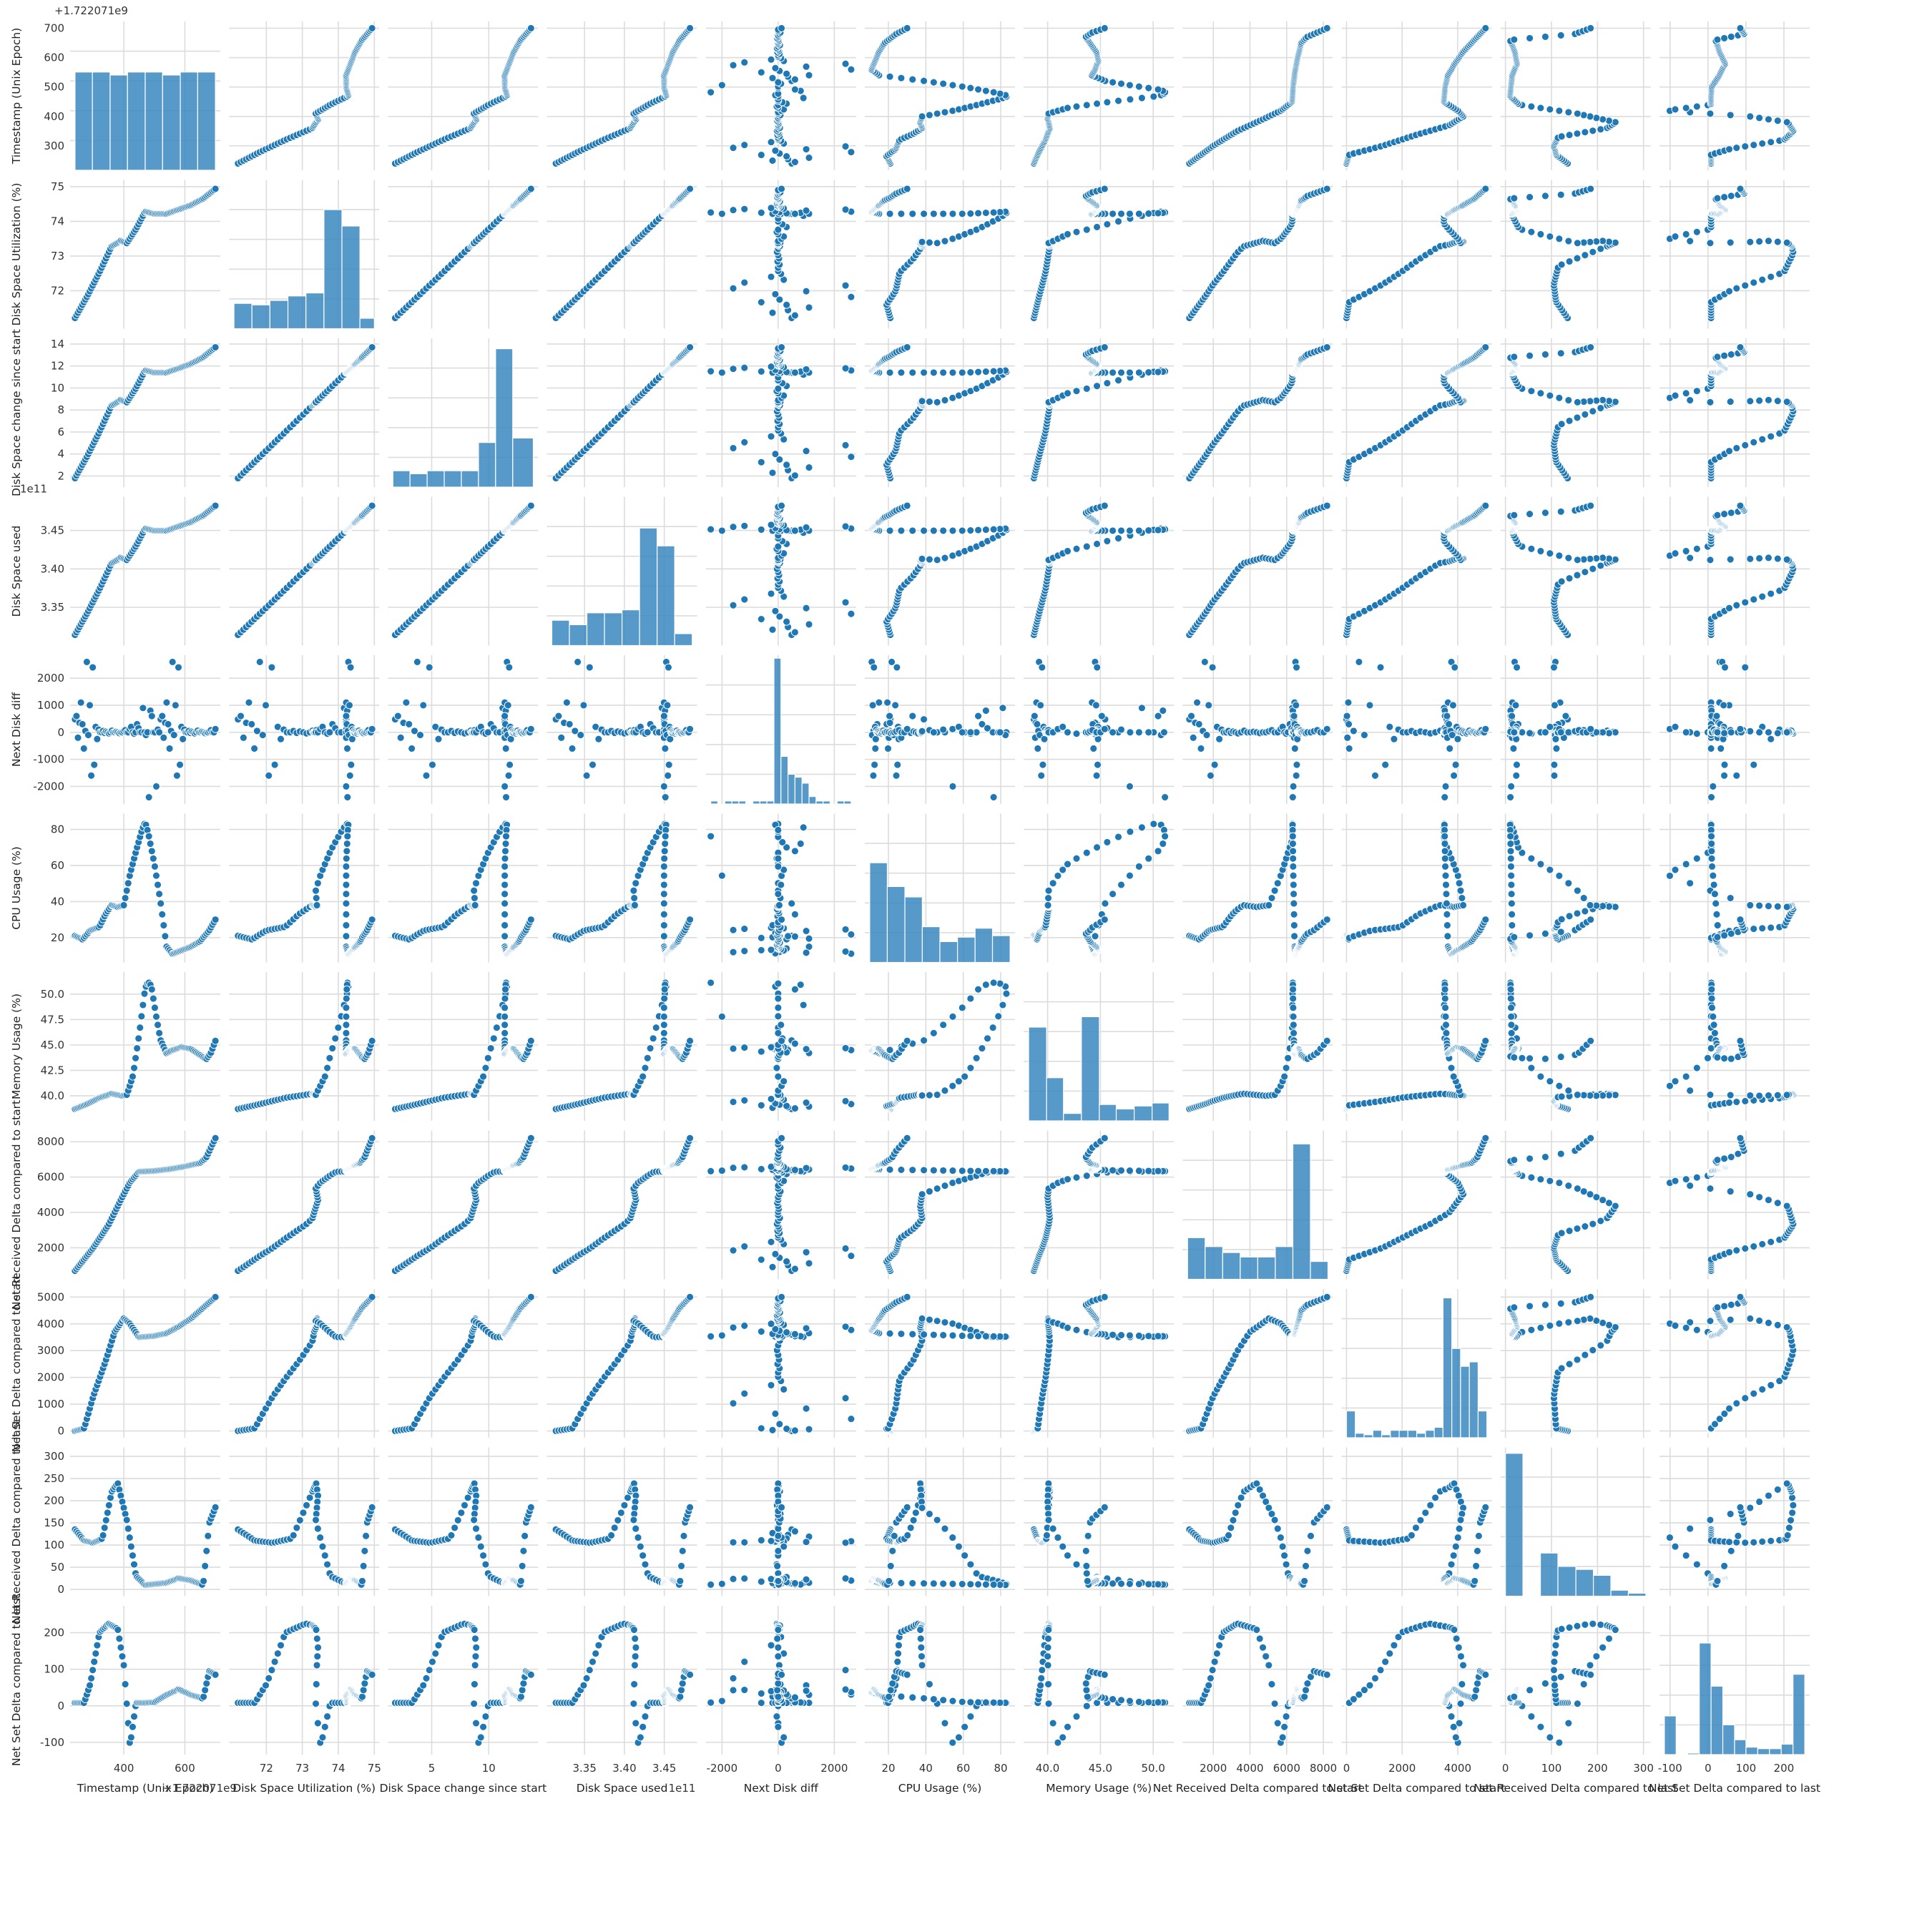  Describe the element at coordinates (60, 432) in the screenshot. I see `y-tick-label: 6` at that location.